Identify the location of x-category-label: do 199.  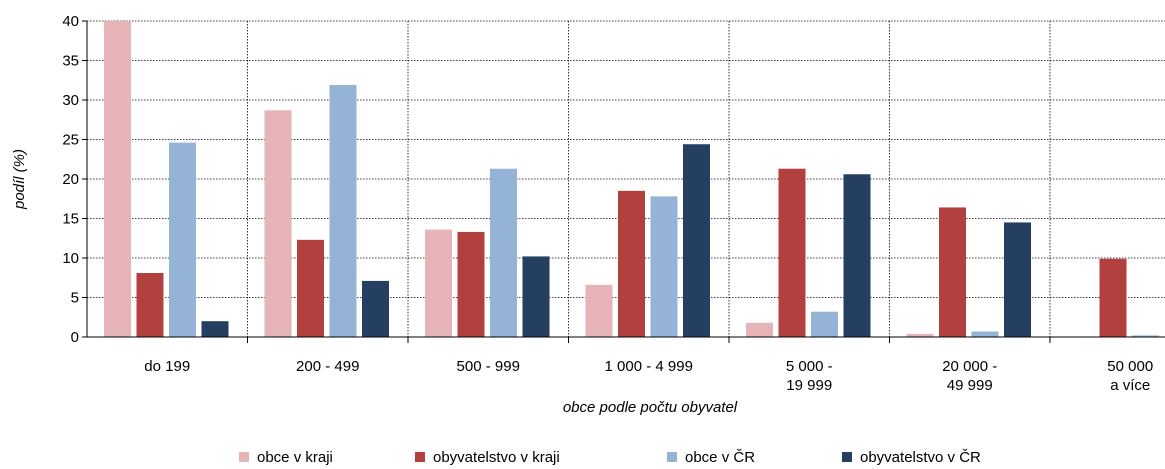
(167, 366).